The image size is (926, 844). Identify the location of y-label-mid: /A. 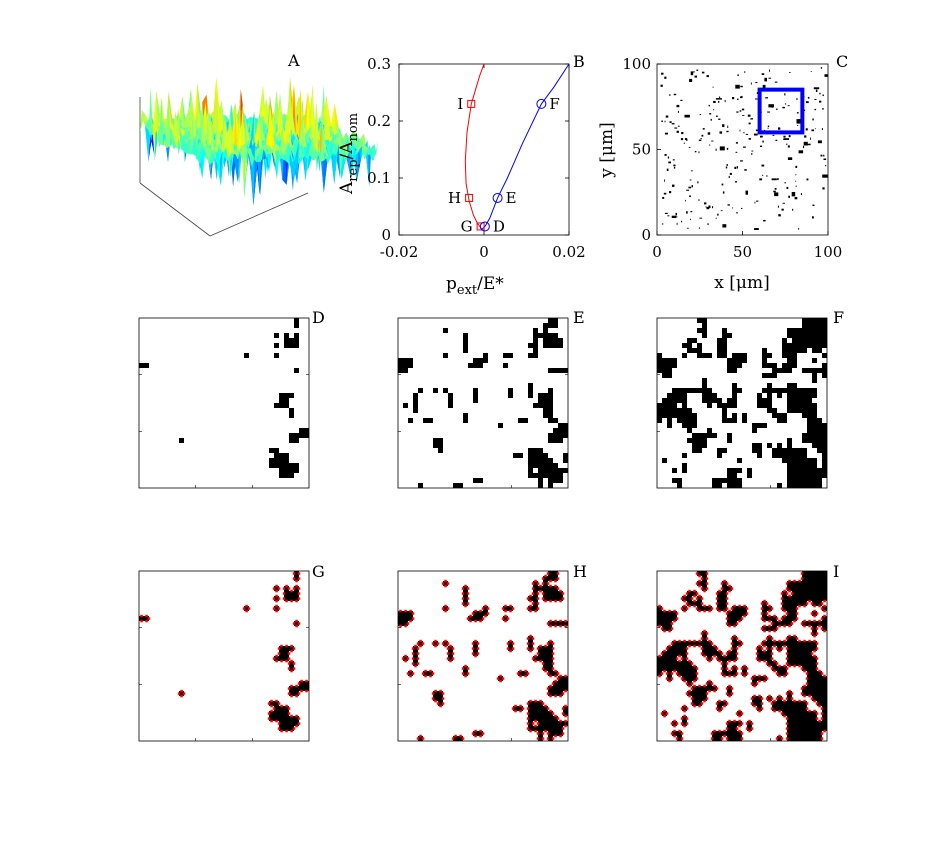
(347, 150).